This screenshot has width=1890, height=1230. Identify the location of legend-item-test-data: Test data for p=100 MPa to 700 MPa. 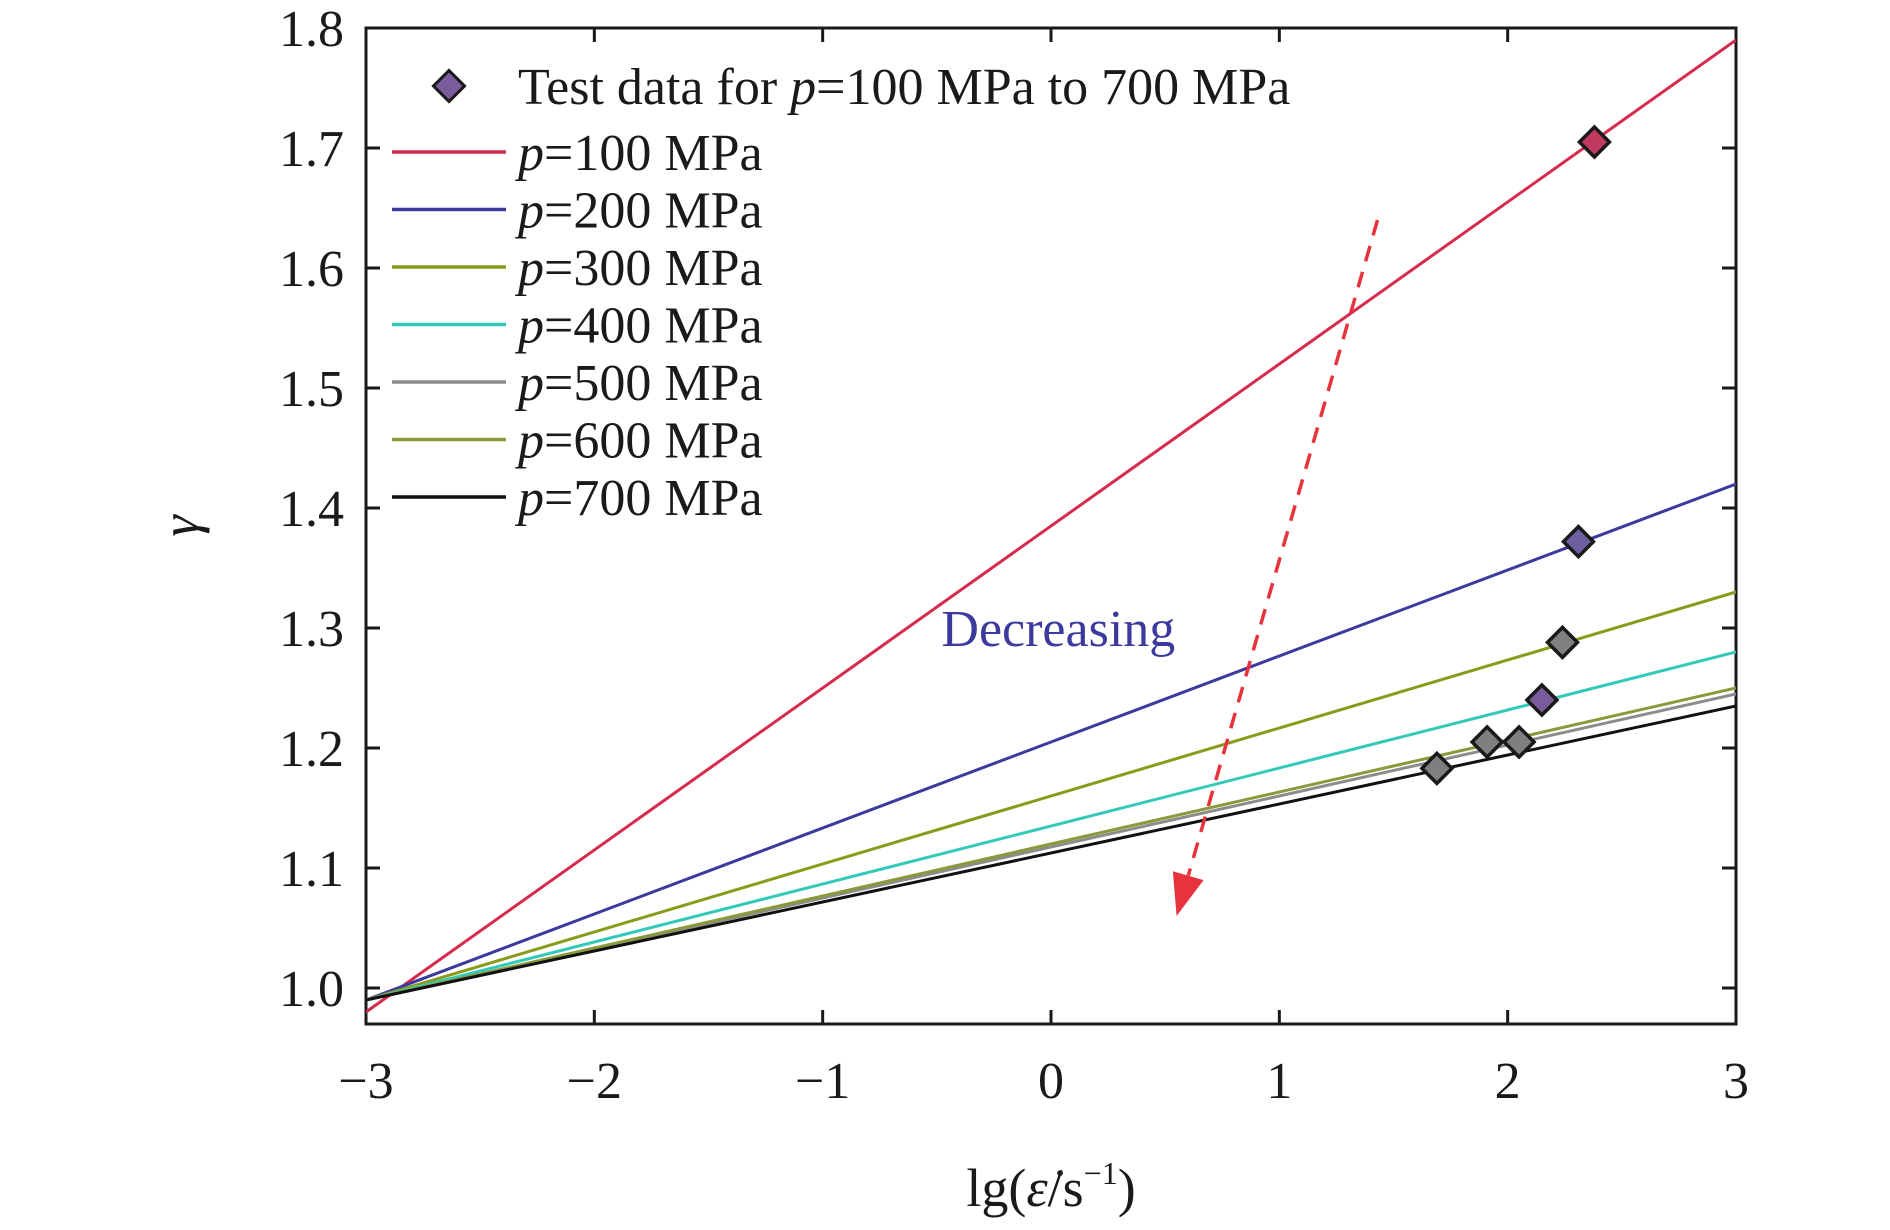
(860, 87).